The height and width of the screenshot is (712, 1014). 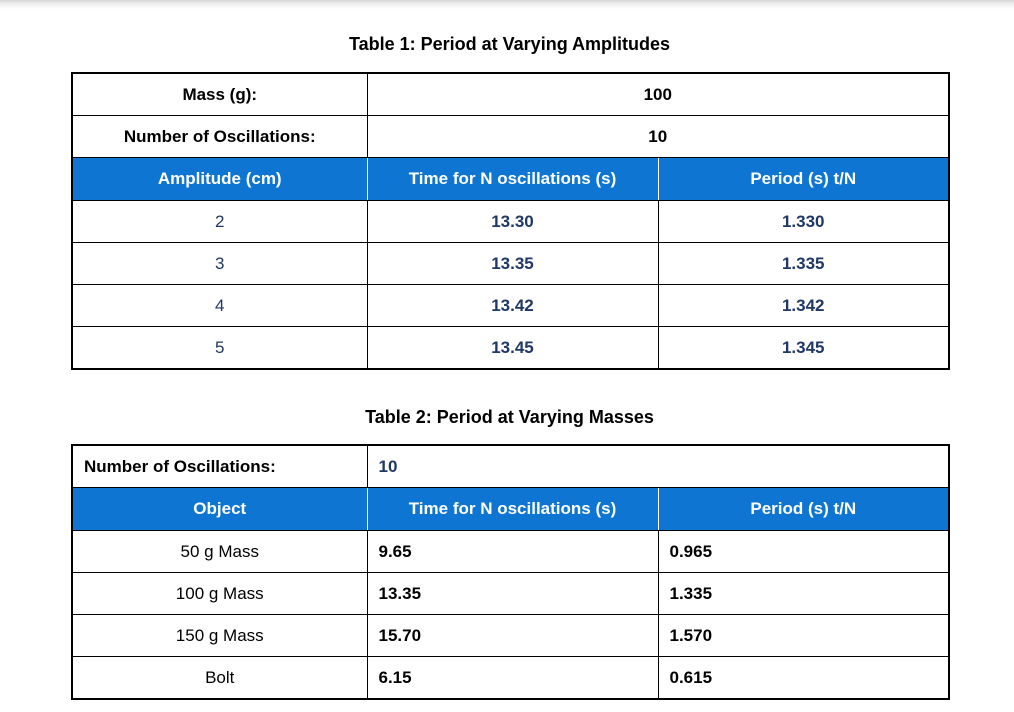 I want to click on table-row: 4 13.42 1.342, so click(x=510, y=305).